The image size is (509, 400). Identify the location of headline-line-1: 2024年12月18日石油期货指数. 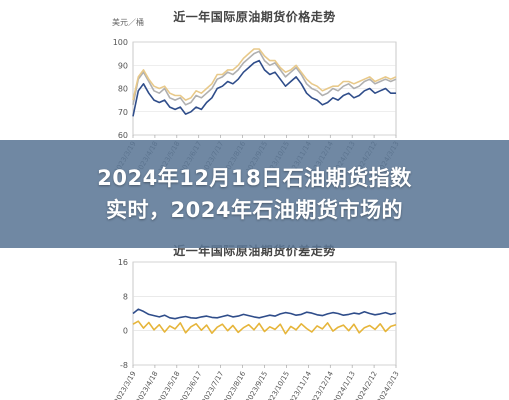
(254, 178).